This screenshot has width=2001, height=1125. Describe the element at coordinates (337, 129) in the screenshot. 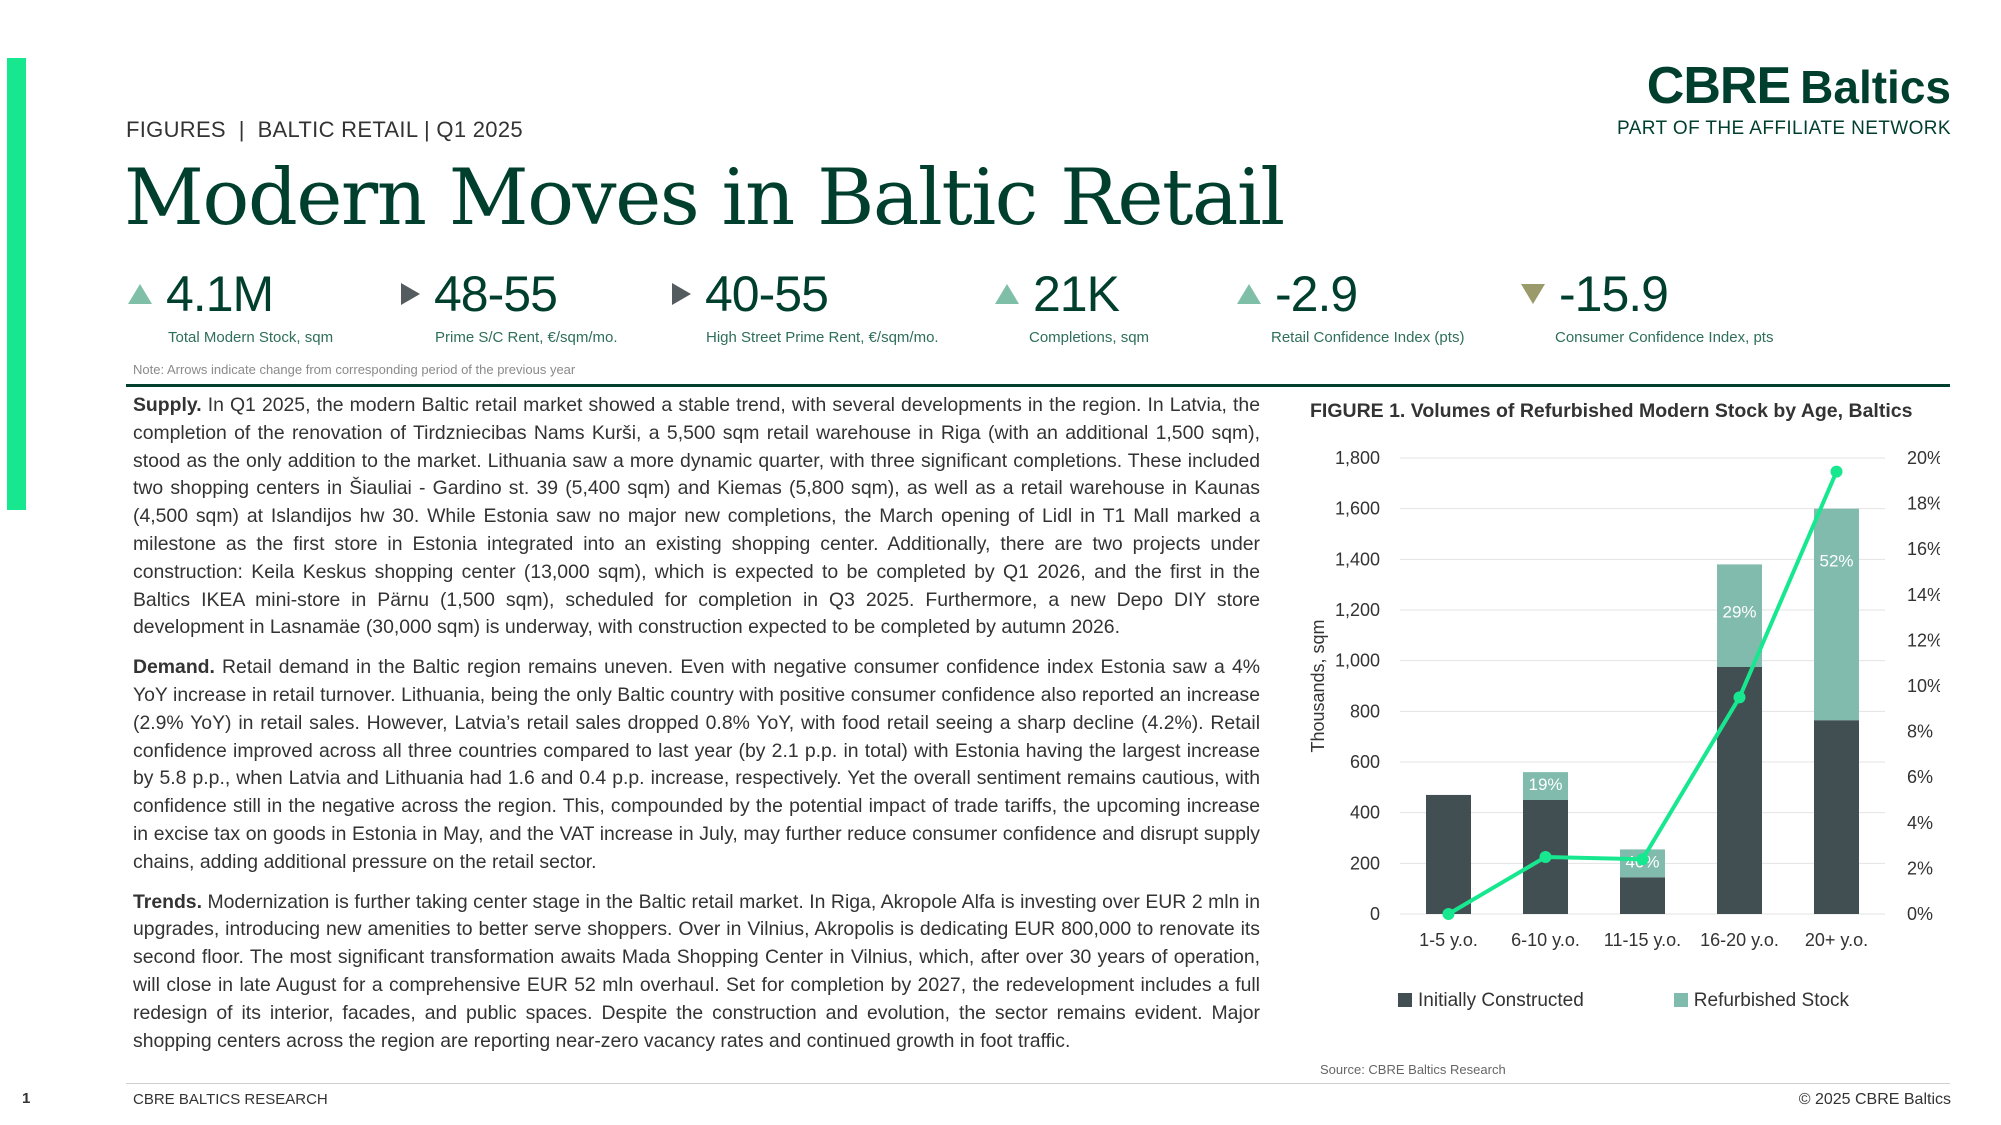

I see `breadcrumb-topic: BALTIC RETAIL` at that location.